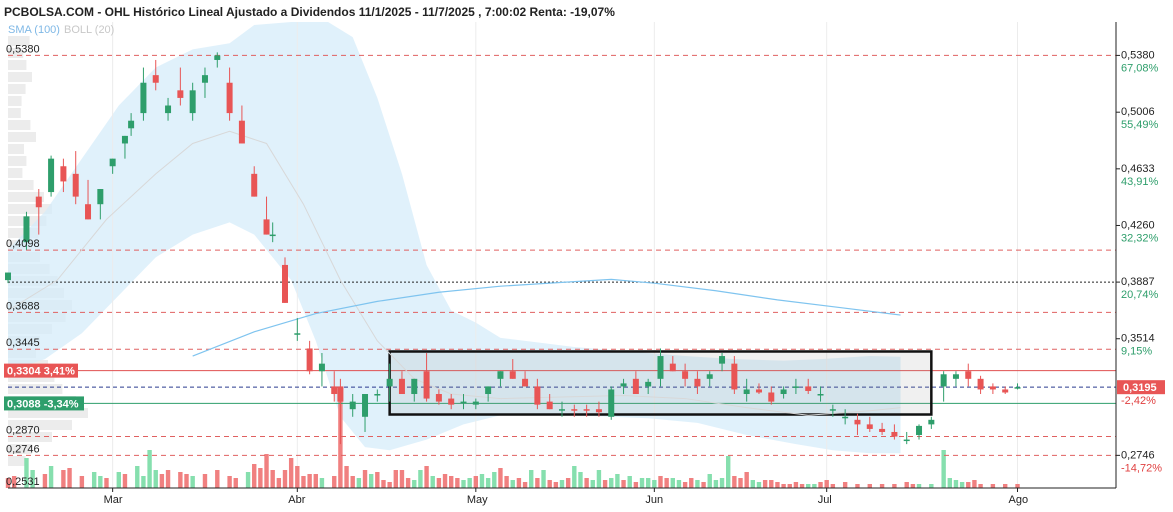 This screenshot has height=512, width=1173. Describe the element at coordinates (1138, 401) in the screenshot. I see `last-price-pct: -2,42%` at that location.